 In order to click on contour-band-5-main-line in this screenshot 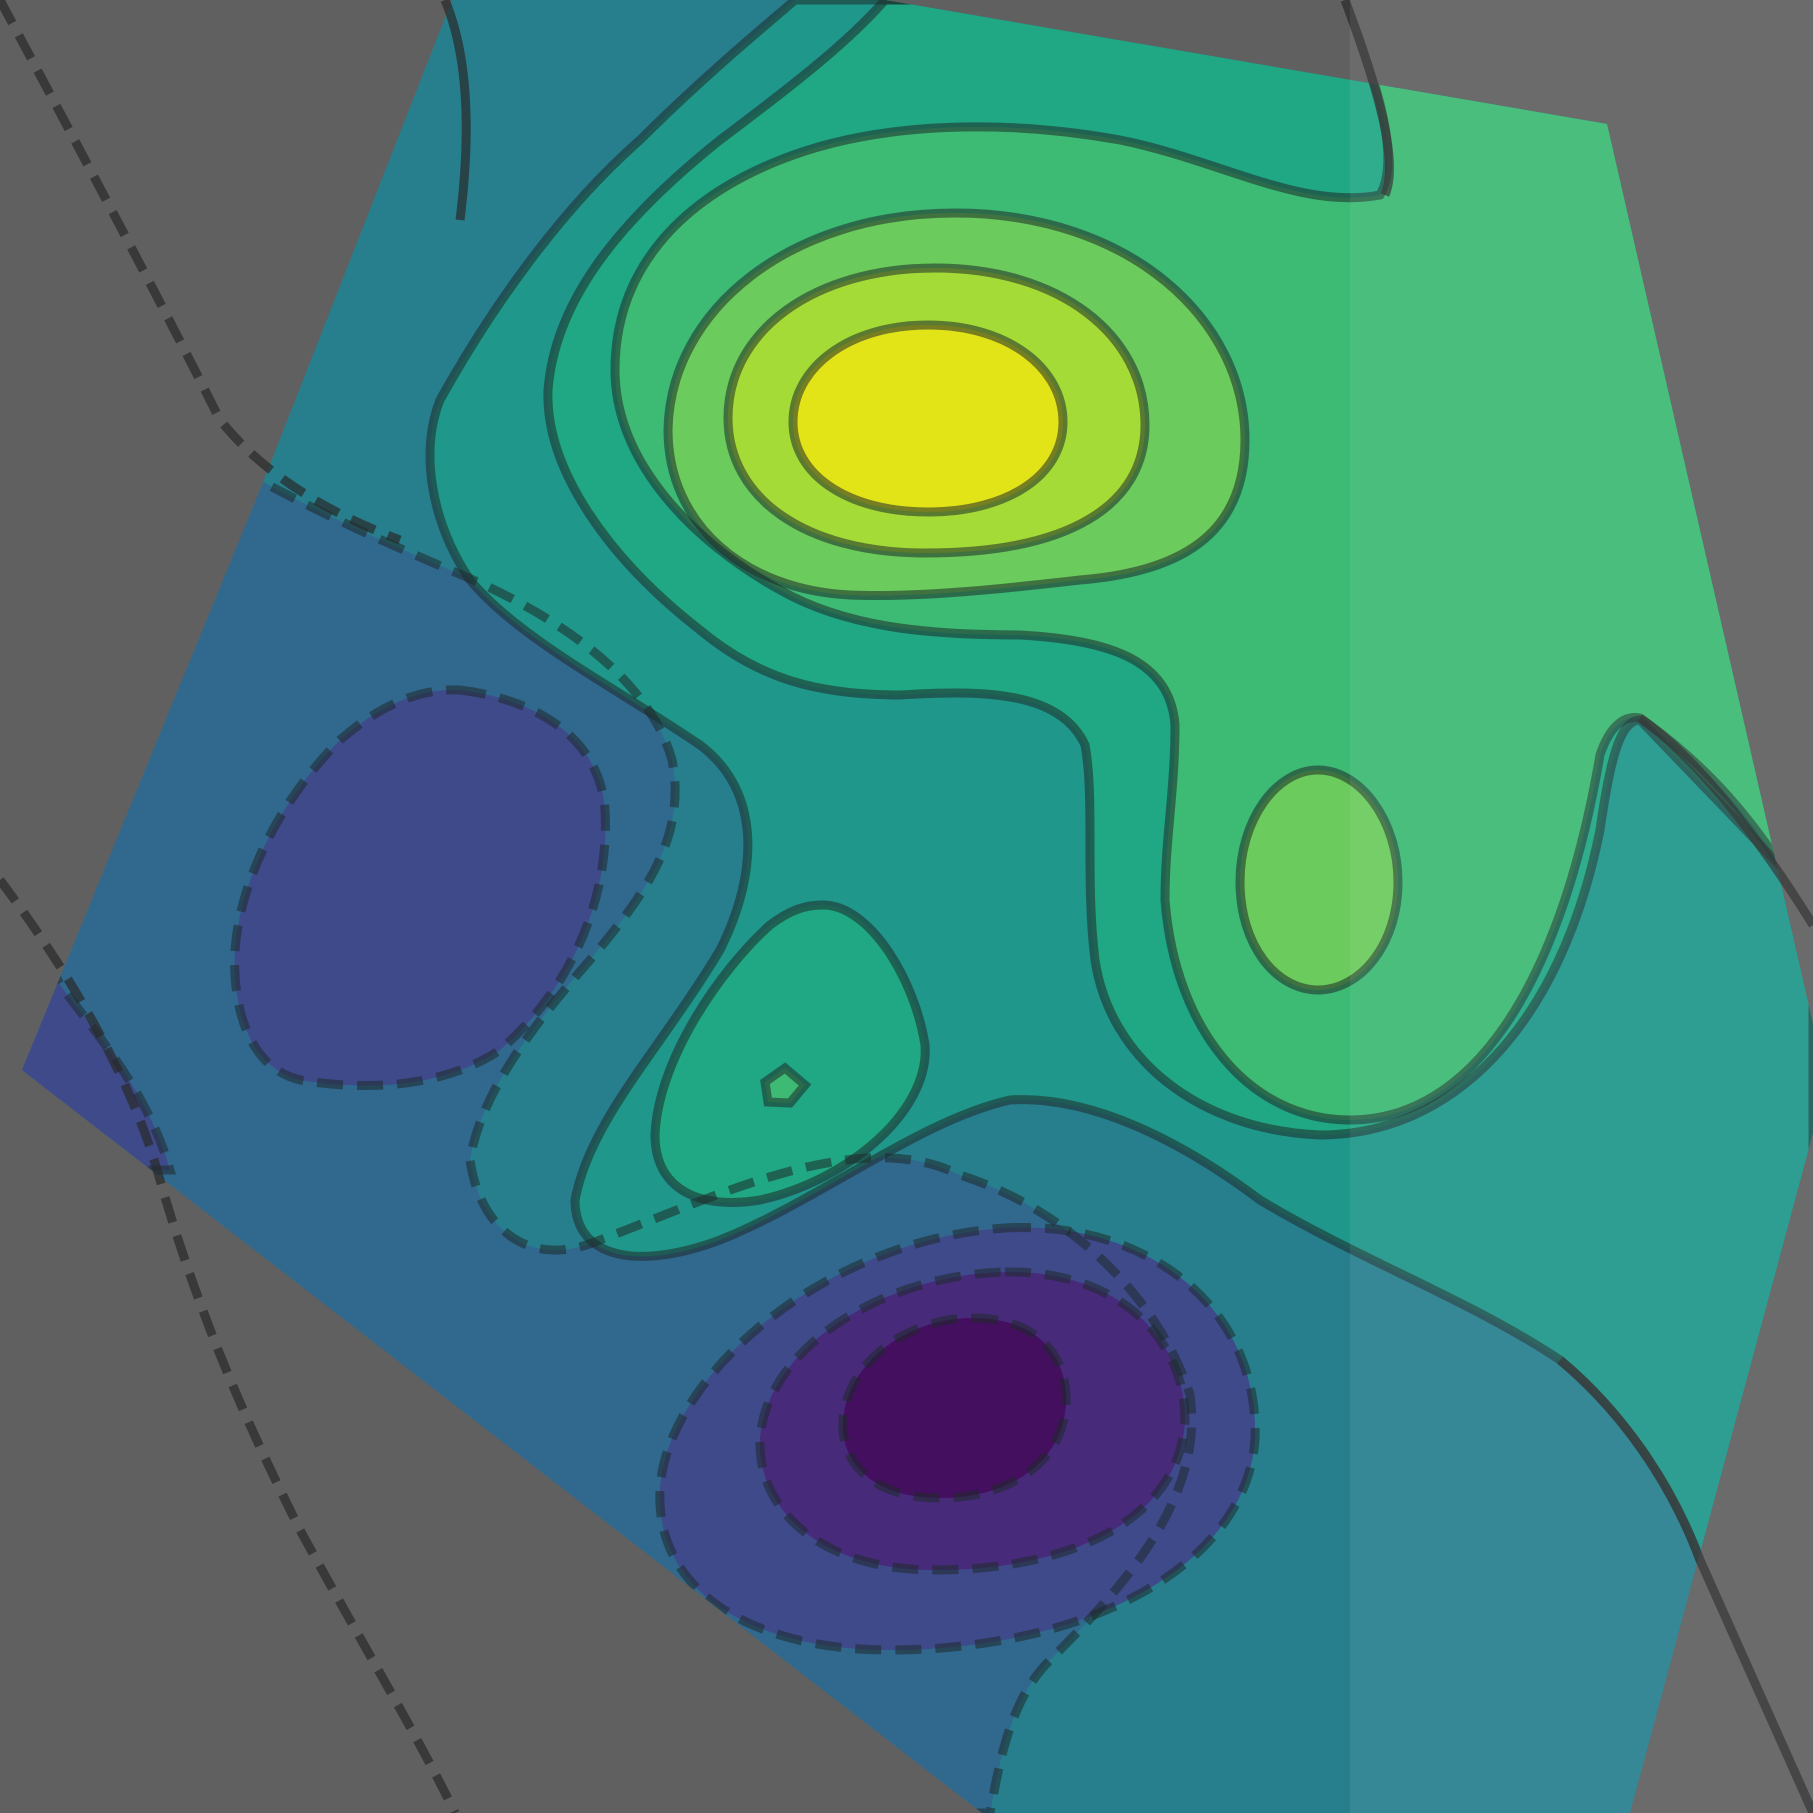, I will do `click(956, 404)`.